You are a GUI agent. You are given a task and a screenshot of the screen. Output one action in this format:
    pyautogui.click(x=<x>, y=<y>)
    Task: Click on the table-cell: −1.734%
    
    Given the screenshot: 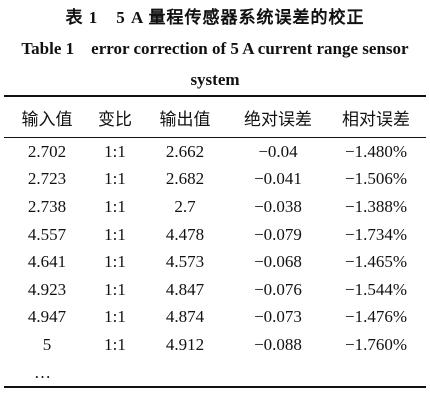 What is the action you would take?
    pyautogui.click(x=376, y=234)
    